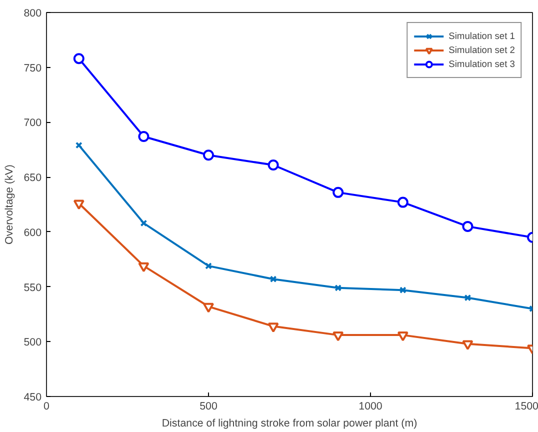 The width and height of the screenshot is (538, 432). I want to click on y-tick-label: 500, so click(33, 342).